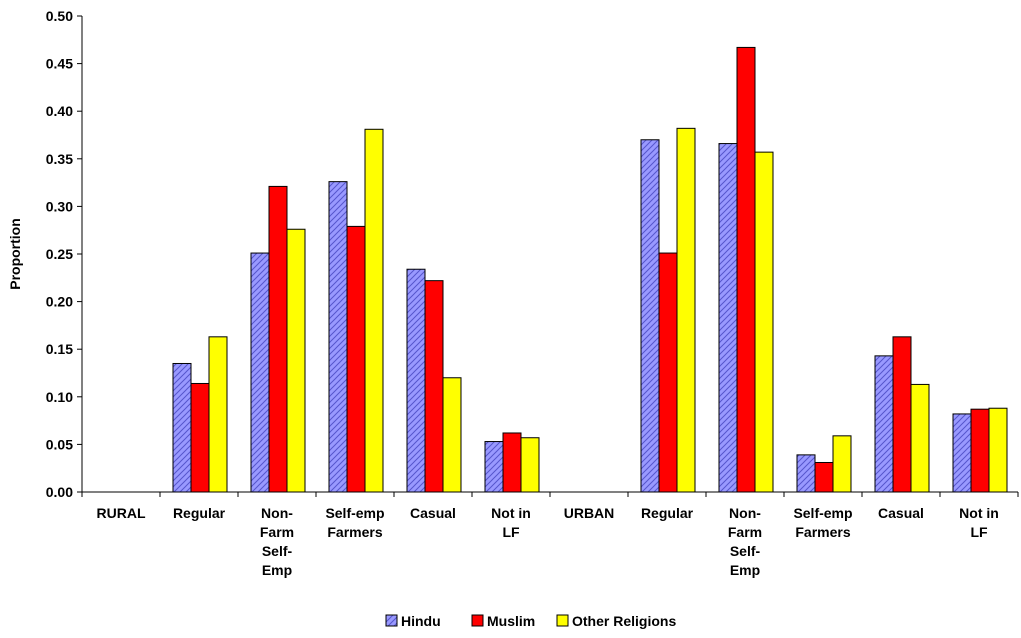 The width and height of the screenshot is (1021, 638). I want to click on y-tick-label: 0.15, so click(59, 349).